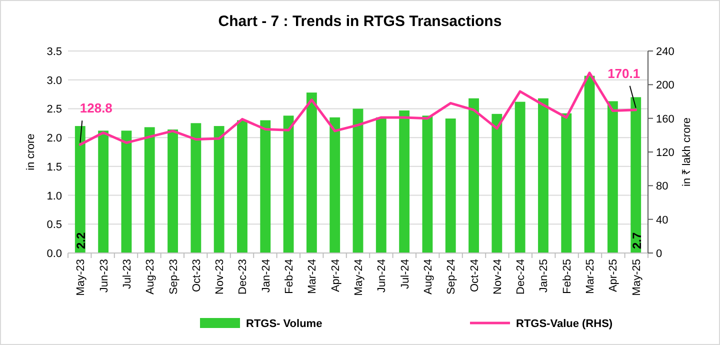 The image size is (720, 345). I want to click on y-tick-label: 0.0, so click(54, 254).